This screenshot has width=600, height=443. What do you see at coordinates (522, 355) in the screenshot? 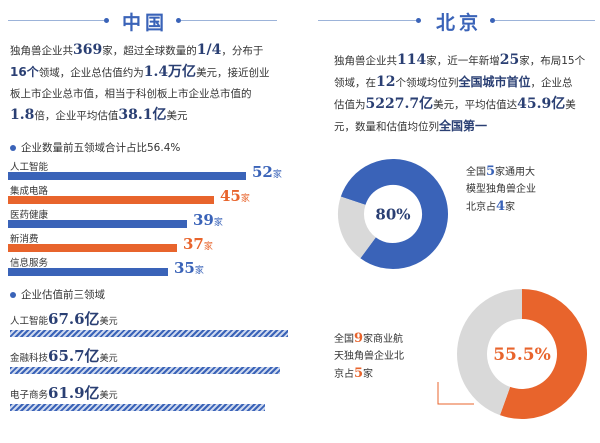
I see `donut-space-industry-center-label: 55.5%` at bounding box center [522, 355].